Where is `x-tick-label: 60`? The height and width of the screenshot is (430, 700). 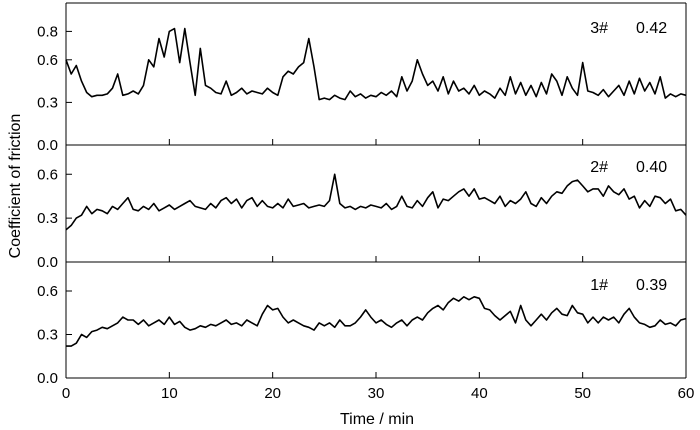 x-tick-label: 60 is located at coordinates (686, 393).